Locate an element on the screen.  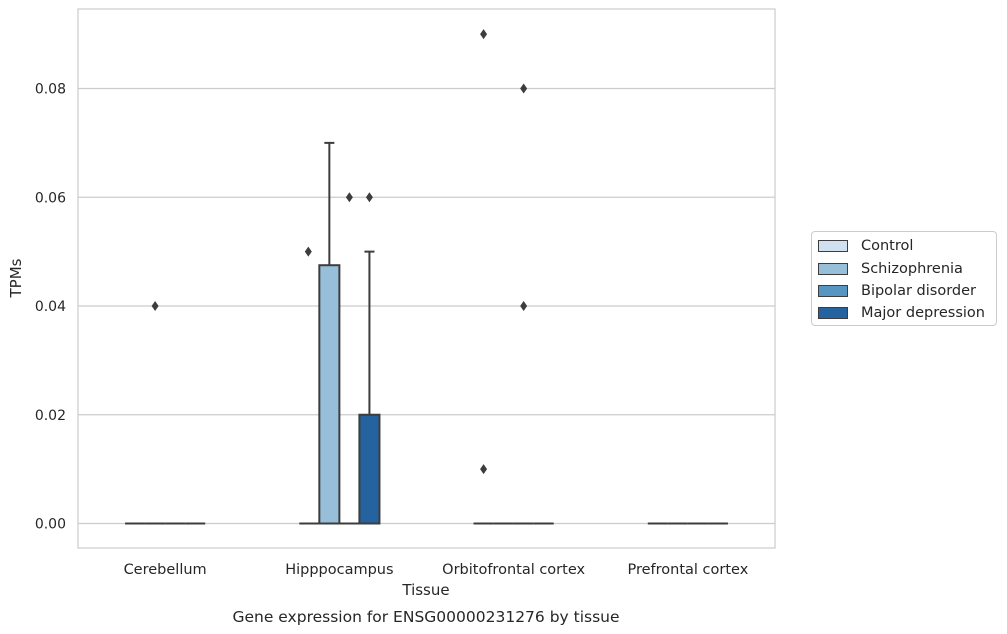
legend-item-major-depression: Major depression is located at coordinates (901, 313).